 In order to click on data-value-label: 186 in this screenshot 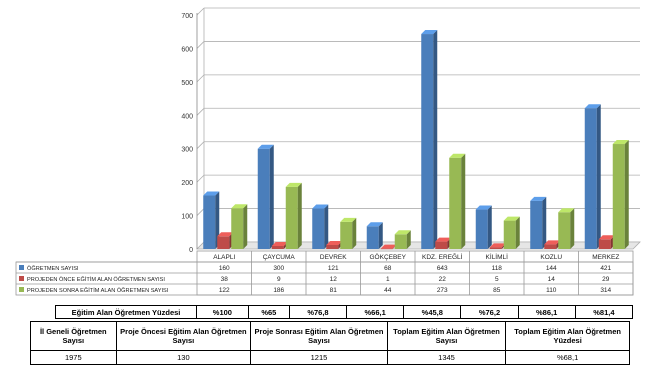, I will do `click(278, 290)`.